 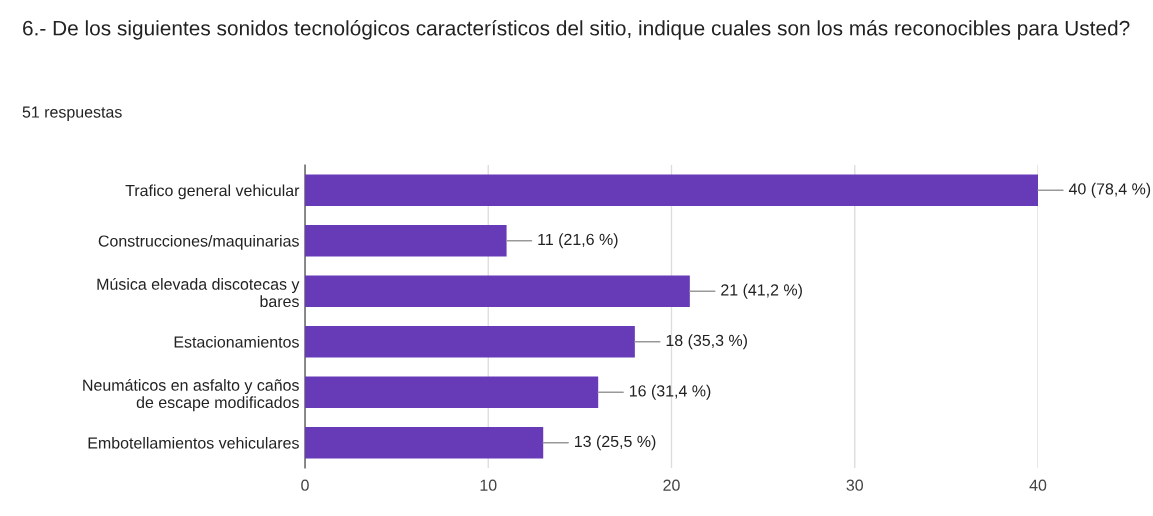 What do you see at coordinates (706, 342) in the screenshot?
I see `data-label: 18 (35,3 %)` at bounding box center [706, 342].